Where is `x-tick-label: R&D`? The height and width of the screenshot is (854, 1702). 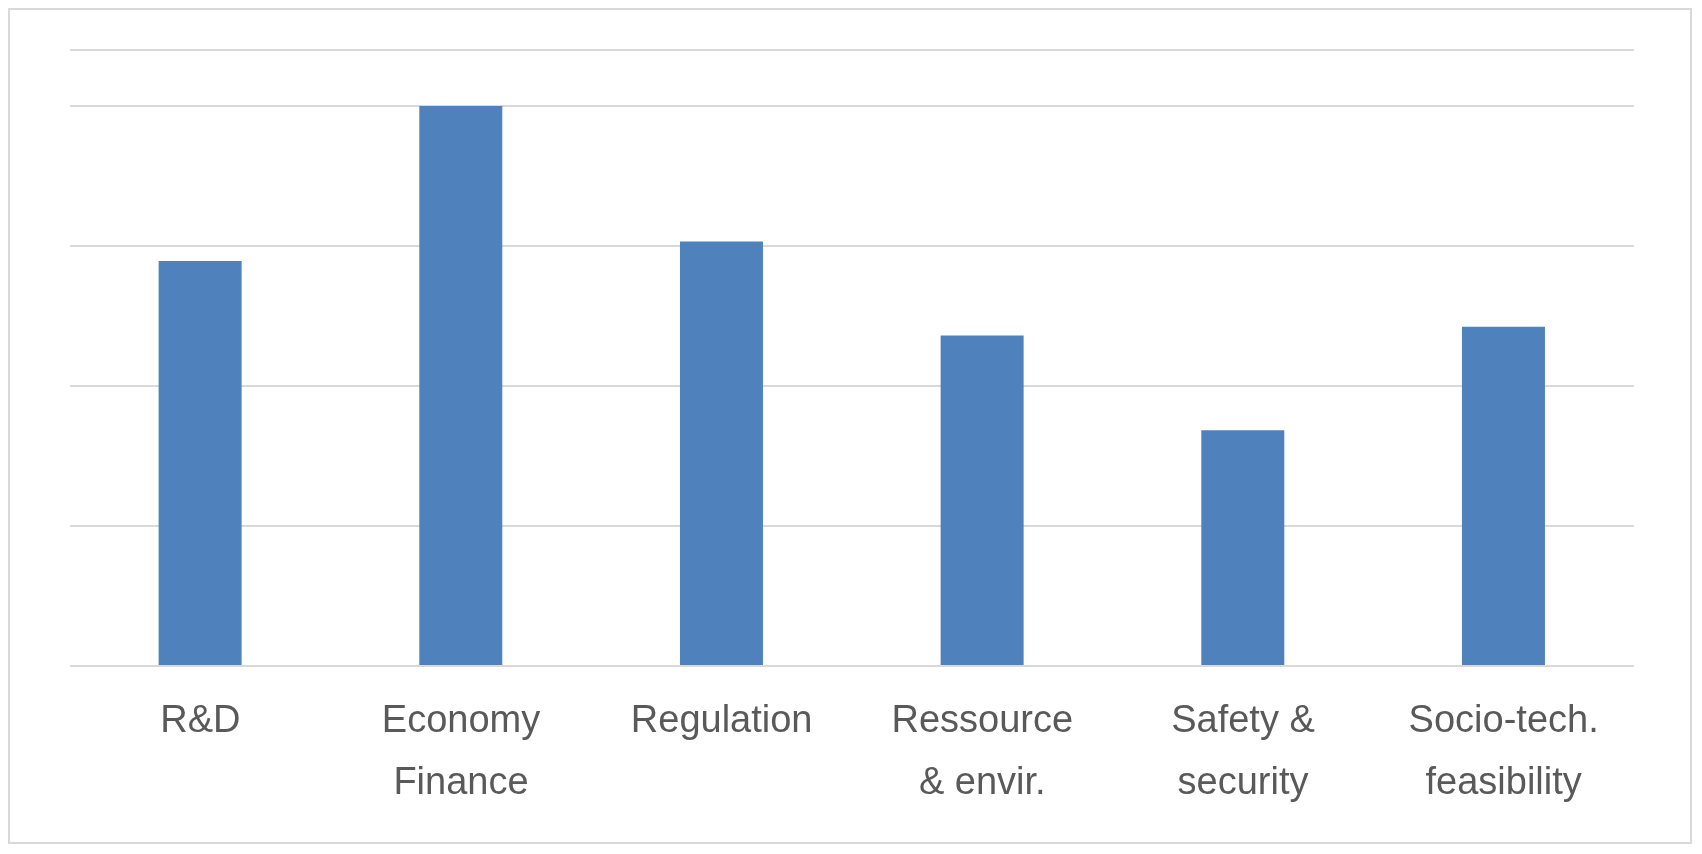
x-tick-label: R&D is located at coordinates (200, 719).